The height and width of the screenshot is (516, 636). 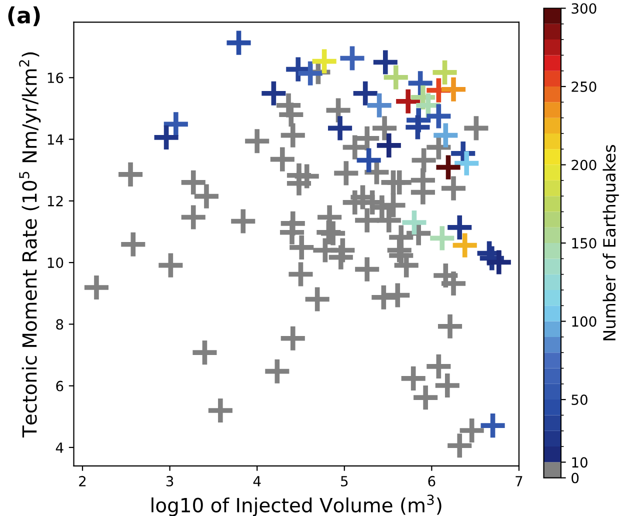 What do you see at coordinates (584, 165) in the screenshot?
I see `color-bar-label: 200` at bounding box center [584, 165].